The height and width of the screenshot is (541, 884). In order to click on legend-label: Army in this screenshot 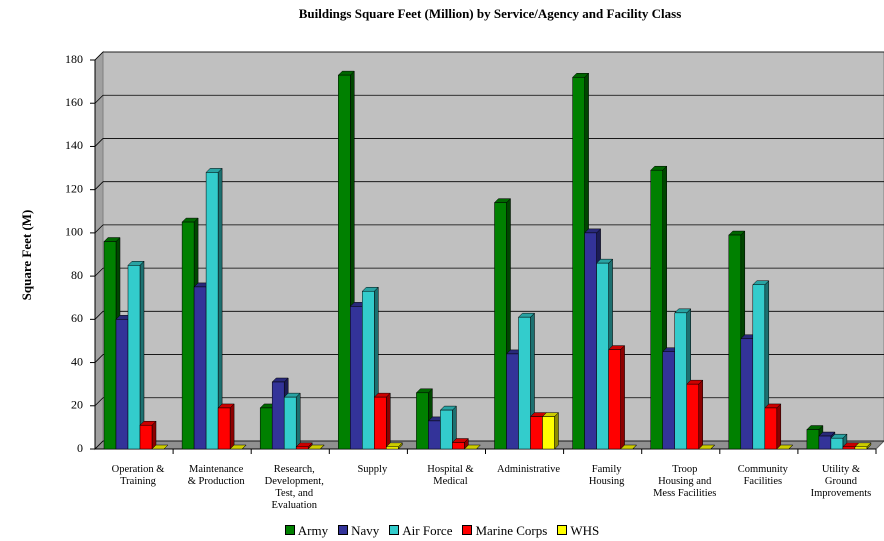, I will do `click(313, 530)`.